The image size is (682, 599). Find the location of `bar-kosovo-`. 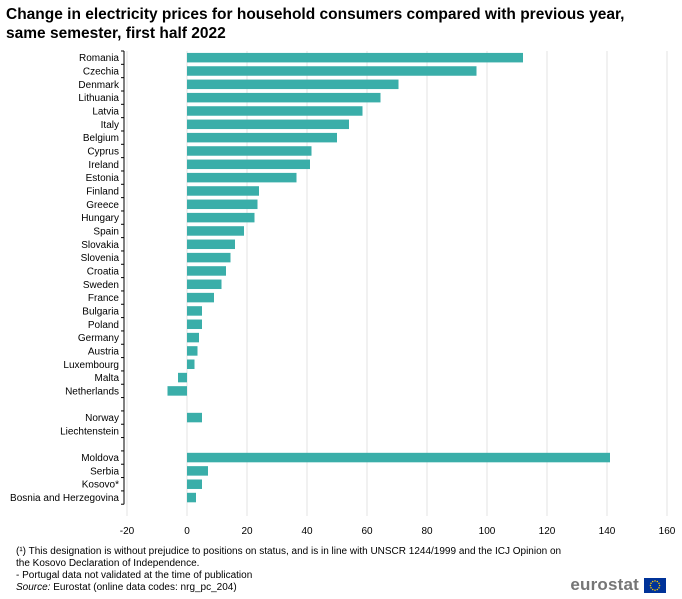

bar-kosovo- is located at coordinates (194, 484).